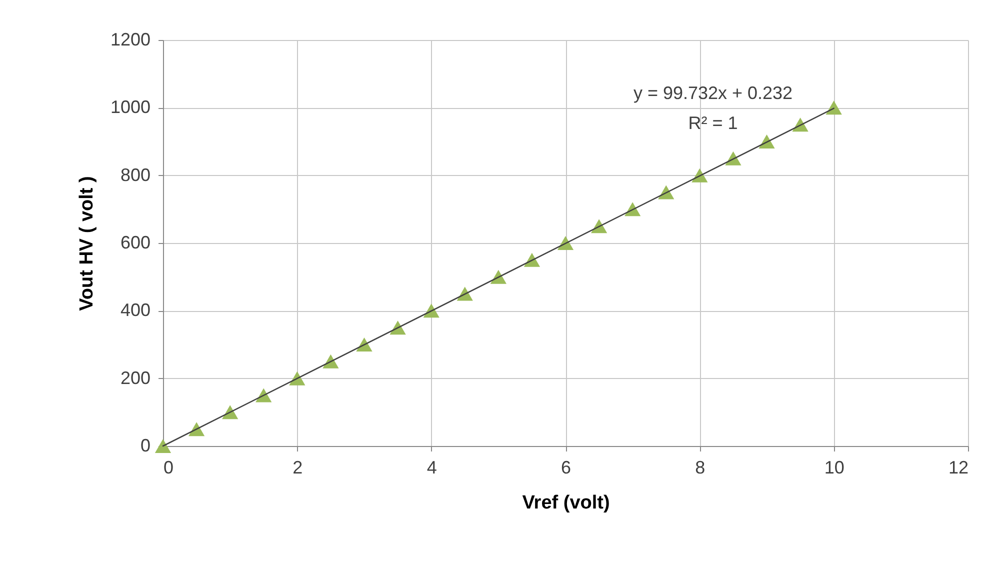 This screenshot has width=998, height=562. What do you see at coordinates (135, 174) in the screenshot?
I see `y-tick-label: 800` at bounding box center [135, 174].